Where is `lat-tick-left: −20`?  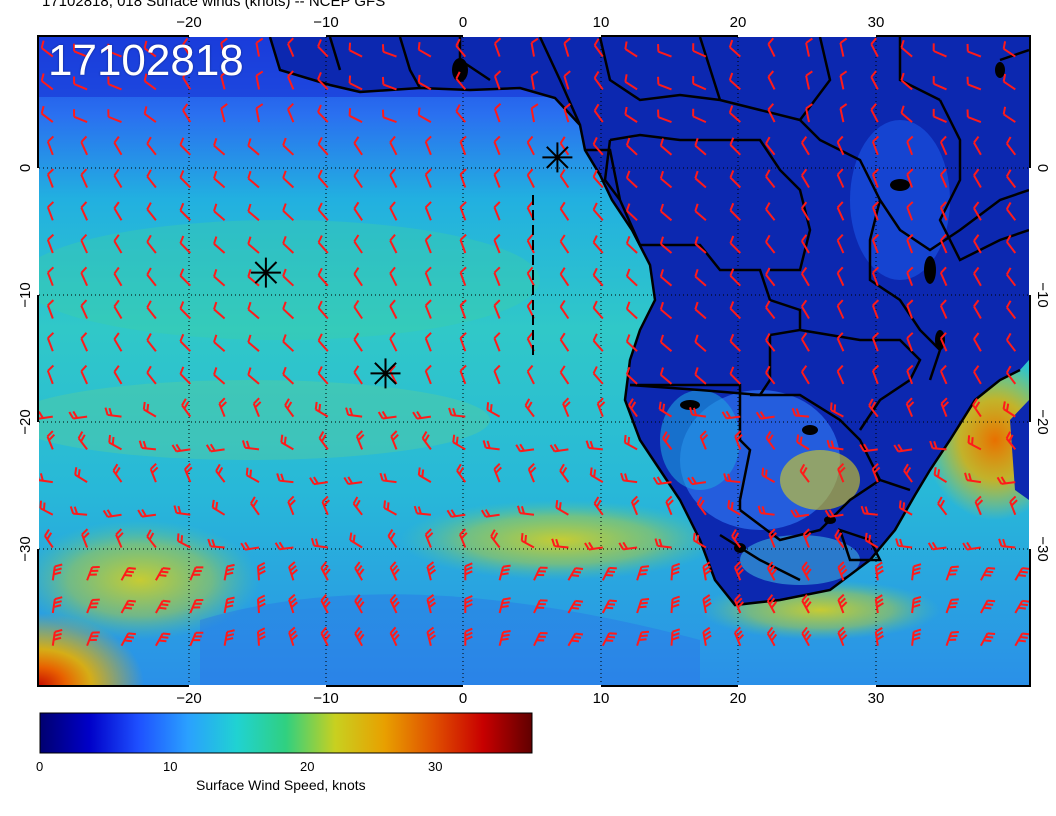
lat-tick-left: −20 is located at coordinates (25, 421).